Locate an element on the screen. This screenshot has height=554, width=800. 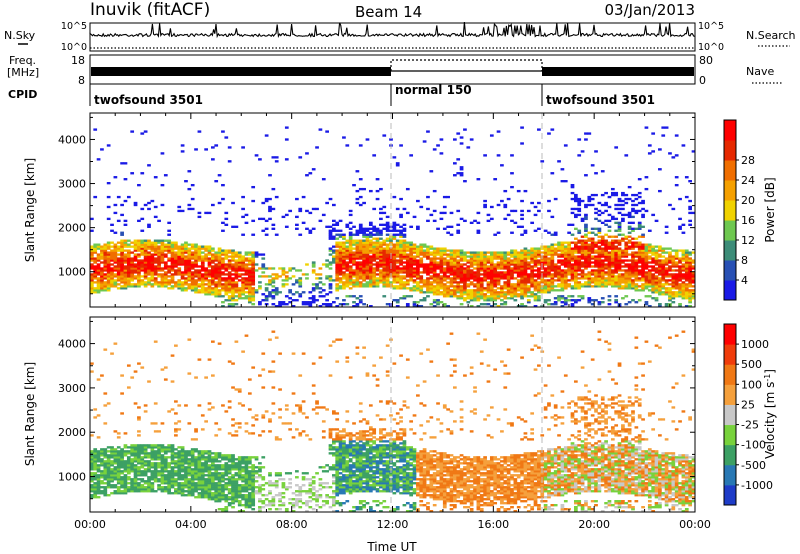
x-tick-label-6: 00:00 is located at coordinates (695, 524).